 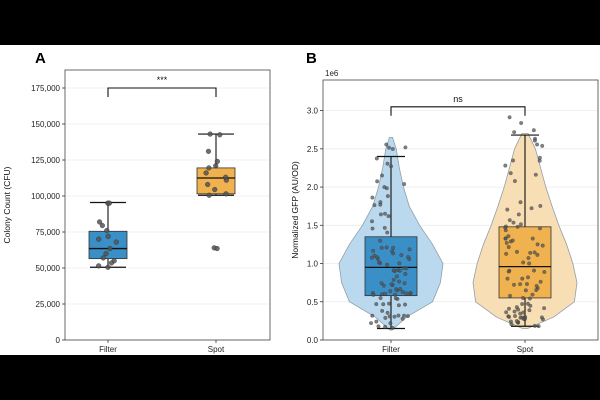 What do you see at coordinates (311, 58) in the screenshot?
I see `panel-label-B: B` at bounding box center [311, 58].